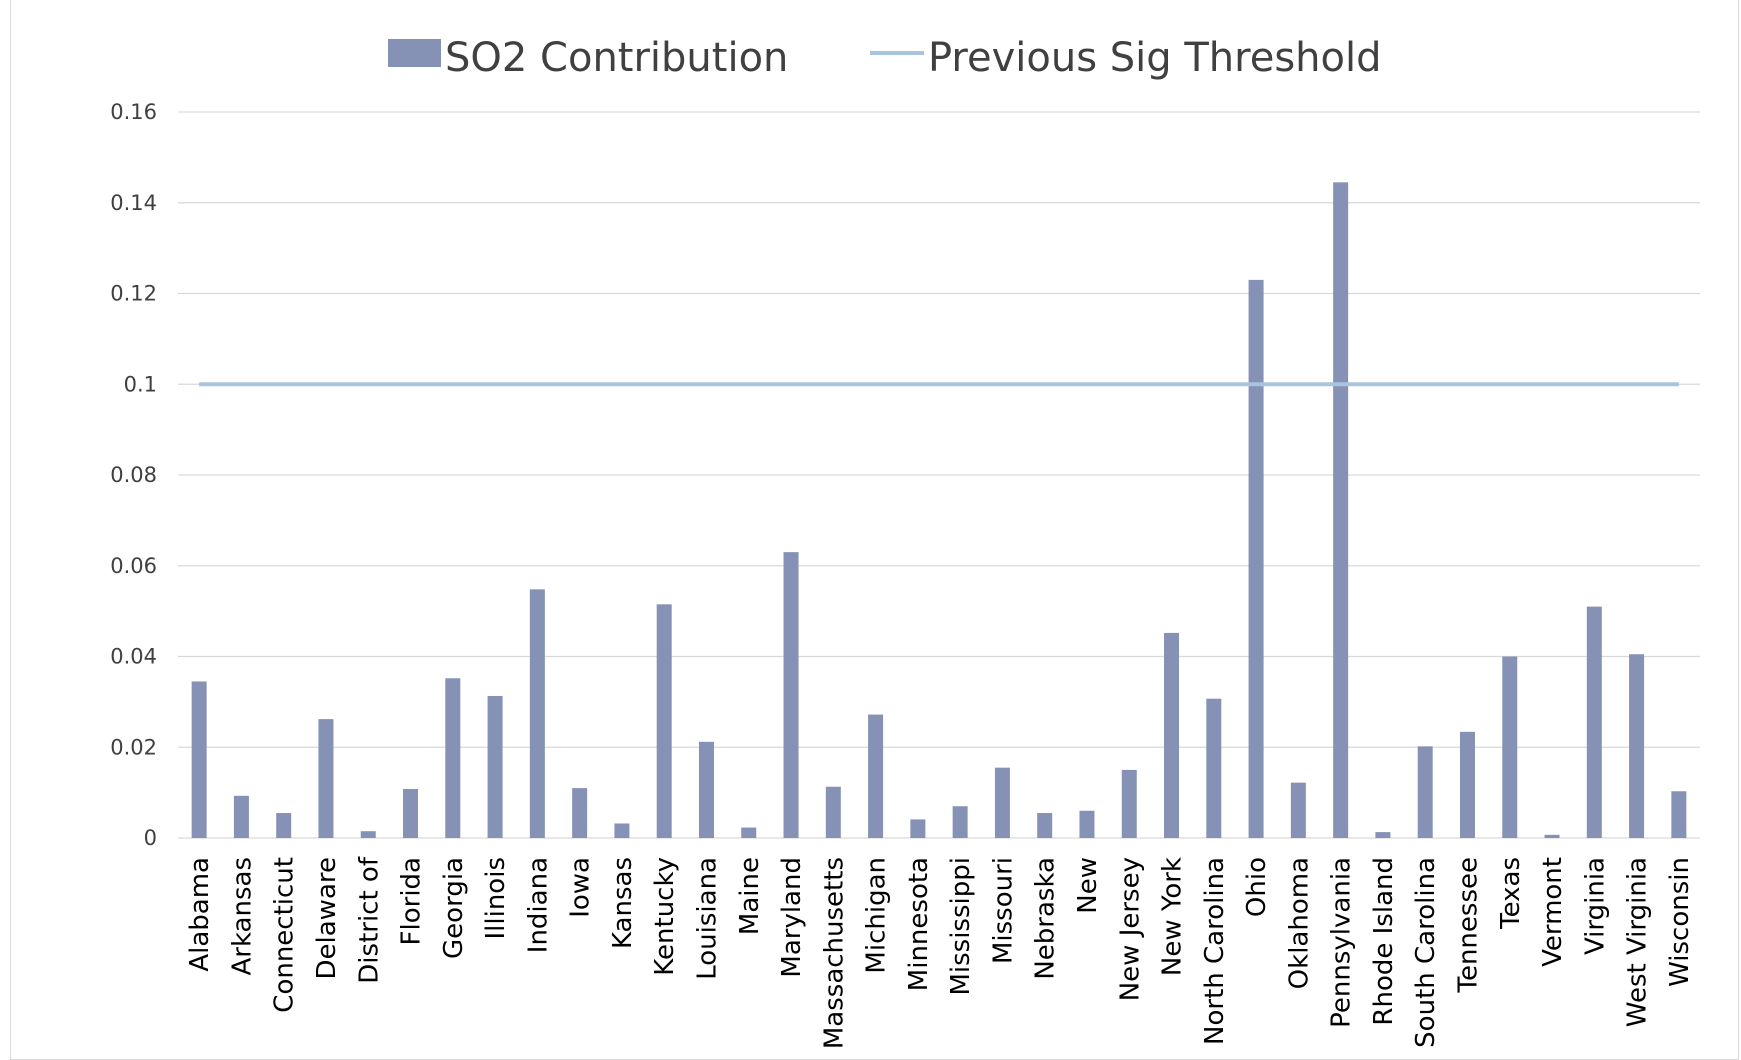 The image size is (1741, 1060). What do you see at coordinates (133, 747) in the screenshot?
I see `y-tick-label: 0.02` at bounding box center [133, 747].